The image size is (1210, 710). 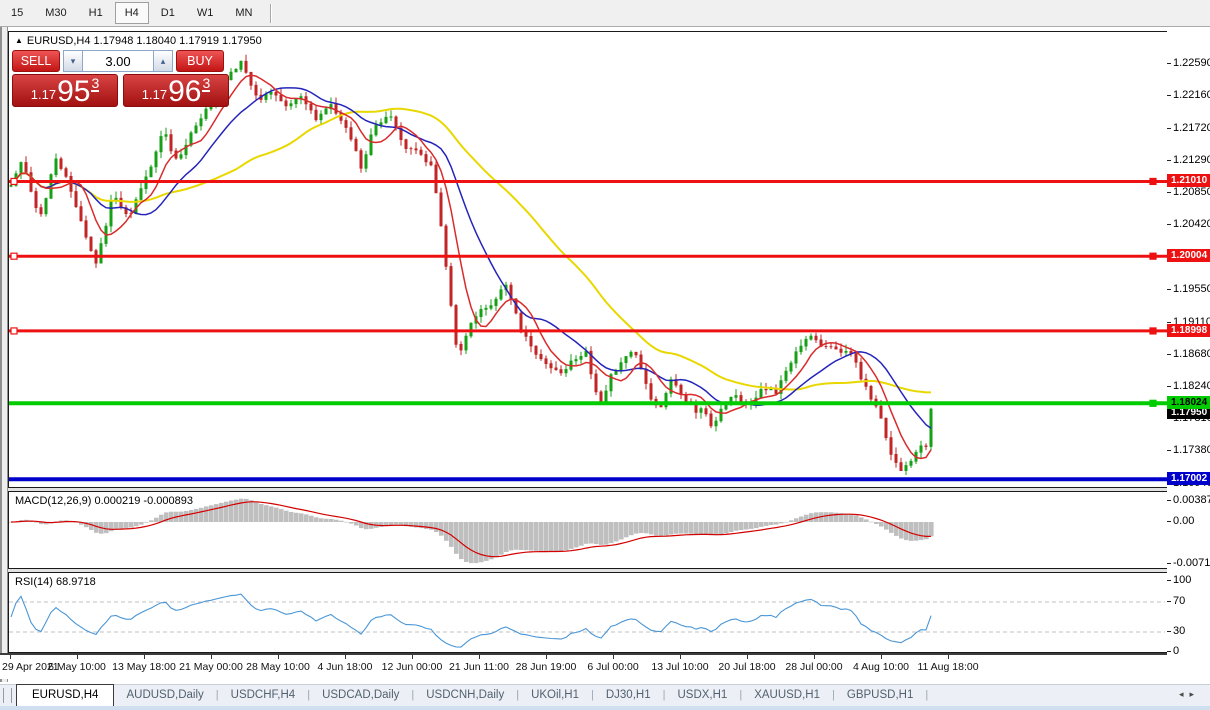 I want to click on timeframe-button-d1: D1, so click(x=167, y=13).